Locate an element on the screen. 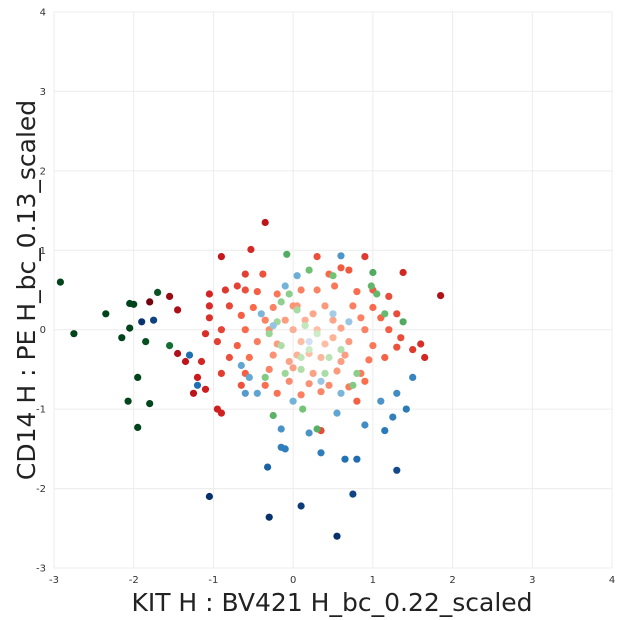  y-tick-label: -1 is located at coordinates (41, 410).